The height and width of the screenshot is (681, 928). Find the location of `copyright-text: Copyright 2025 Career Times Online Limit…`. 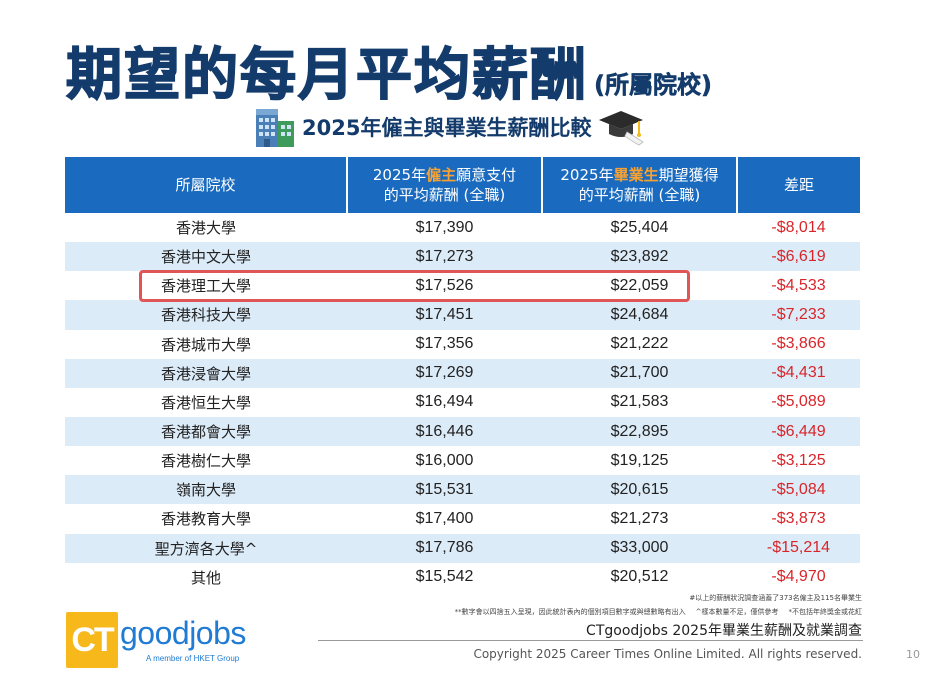

copyright-text: Copyright 2025 Career Times Online Limit… is located at coordinates (667, 654).